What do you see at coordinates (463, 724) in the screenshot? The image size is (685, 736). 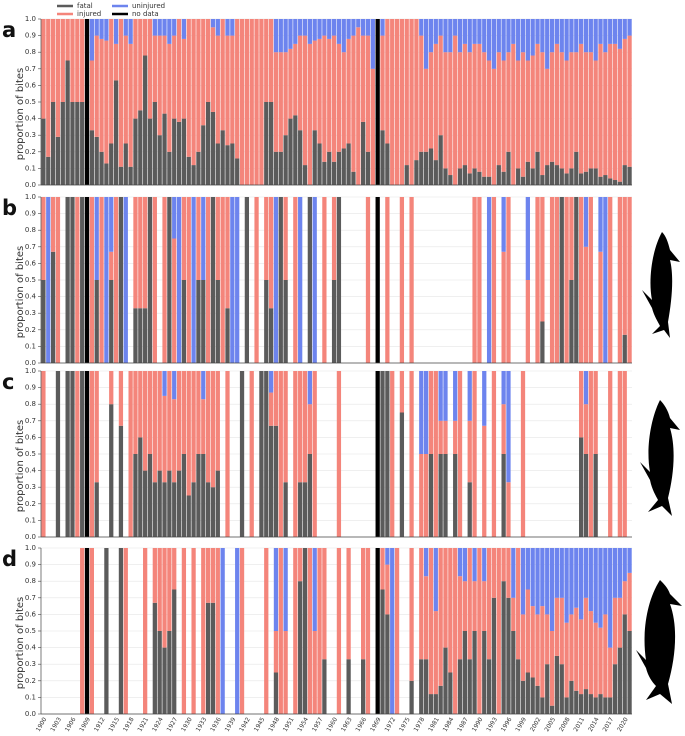 I see `x-tick-label: 1987` at bounding box center [463, 724].